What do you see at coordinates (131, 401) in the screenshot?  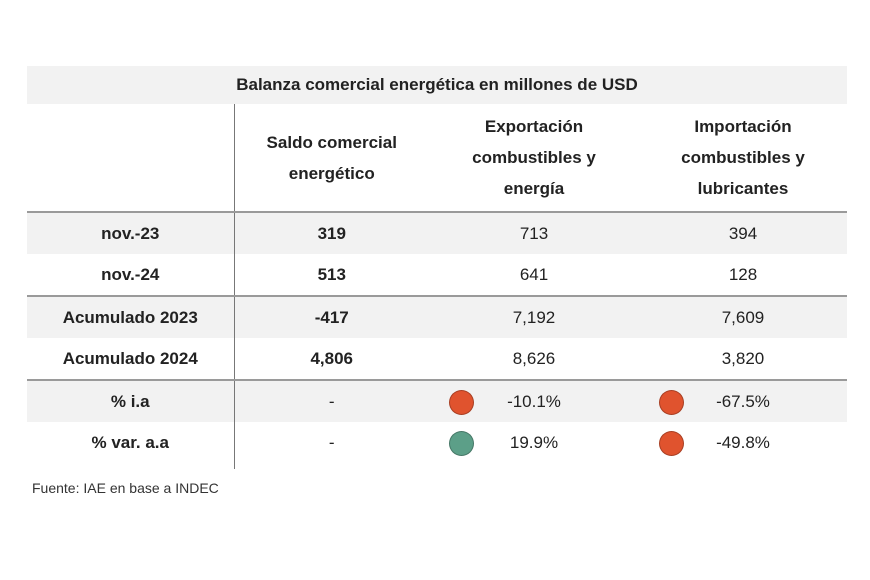 I see `row-label: % i.a` at bounding box center [131, 401].